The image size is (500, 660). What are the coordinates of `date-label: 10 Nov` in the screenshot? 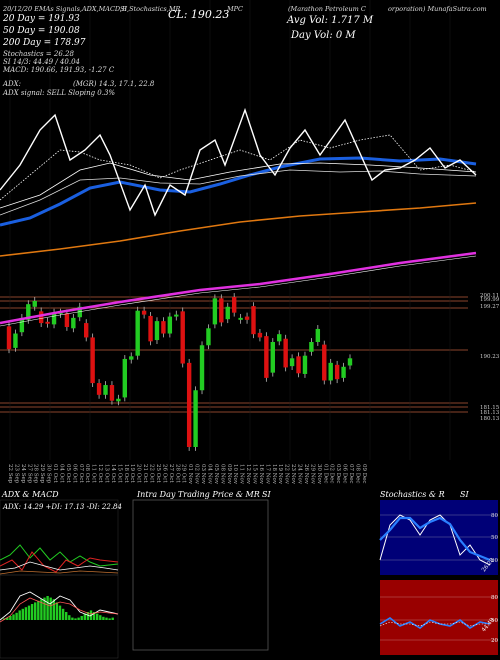 It's located at (235, 474).